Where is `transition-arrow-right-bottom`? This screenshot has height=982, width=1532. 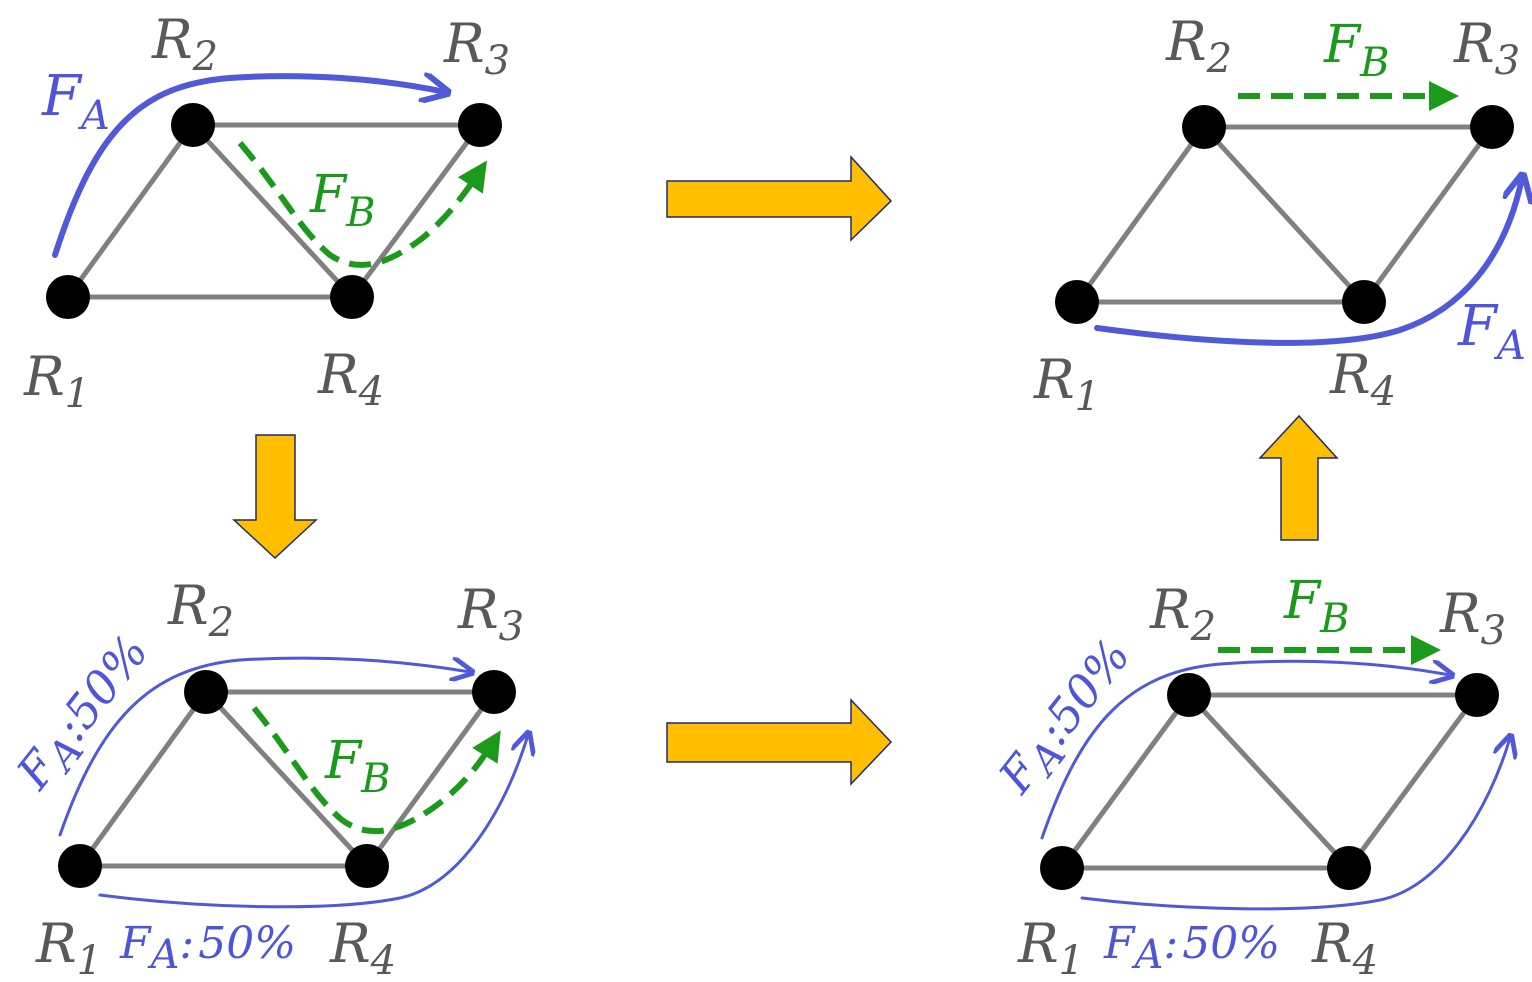
transition-arrow-right-bottom is located at coordinates (779, 742).